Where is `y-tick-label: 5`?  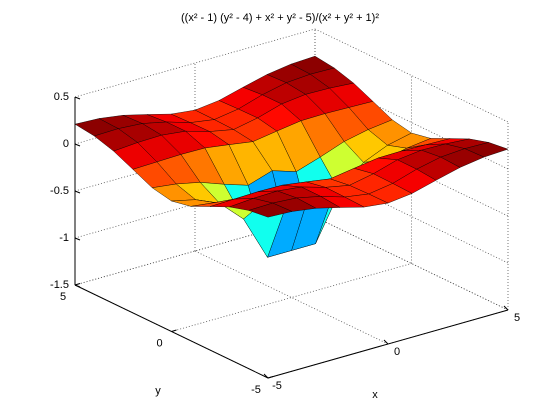
y-tick-label: 5 is located at coordinates (63, 297).